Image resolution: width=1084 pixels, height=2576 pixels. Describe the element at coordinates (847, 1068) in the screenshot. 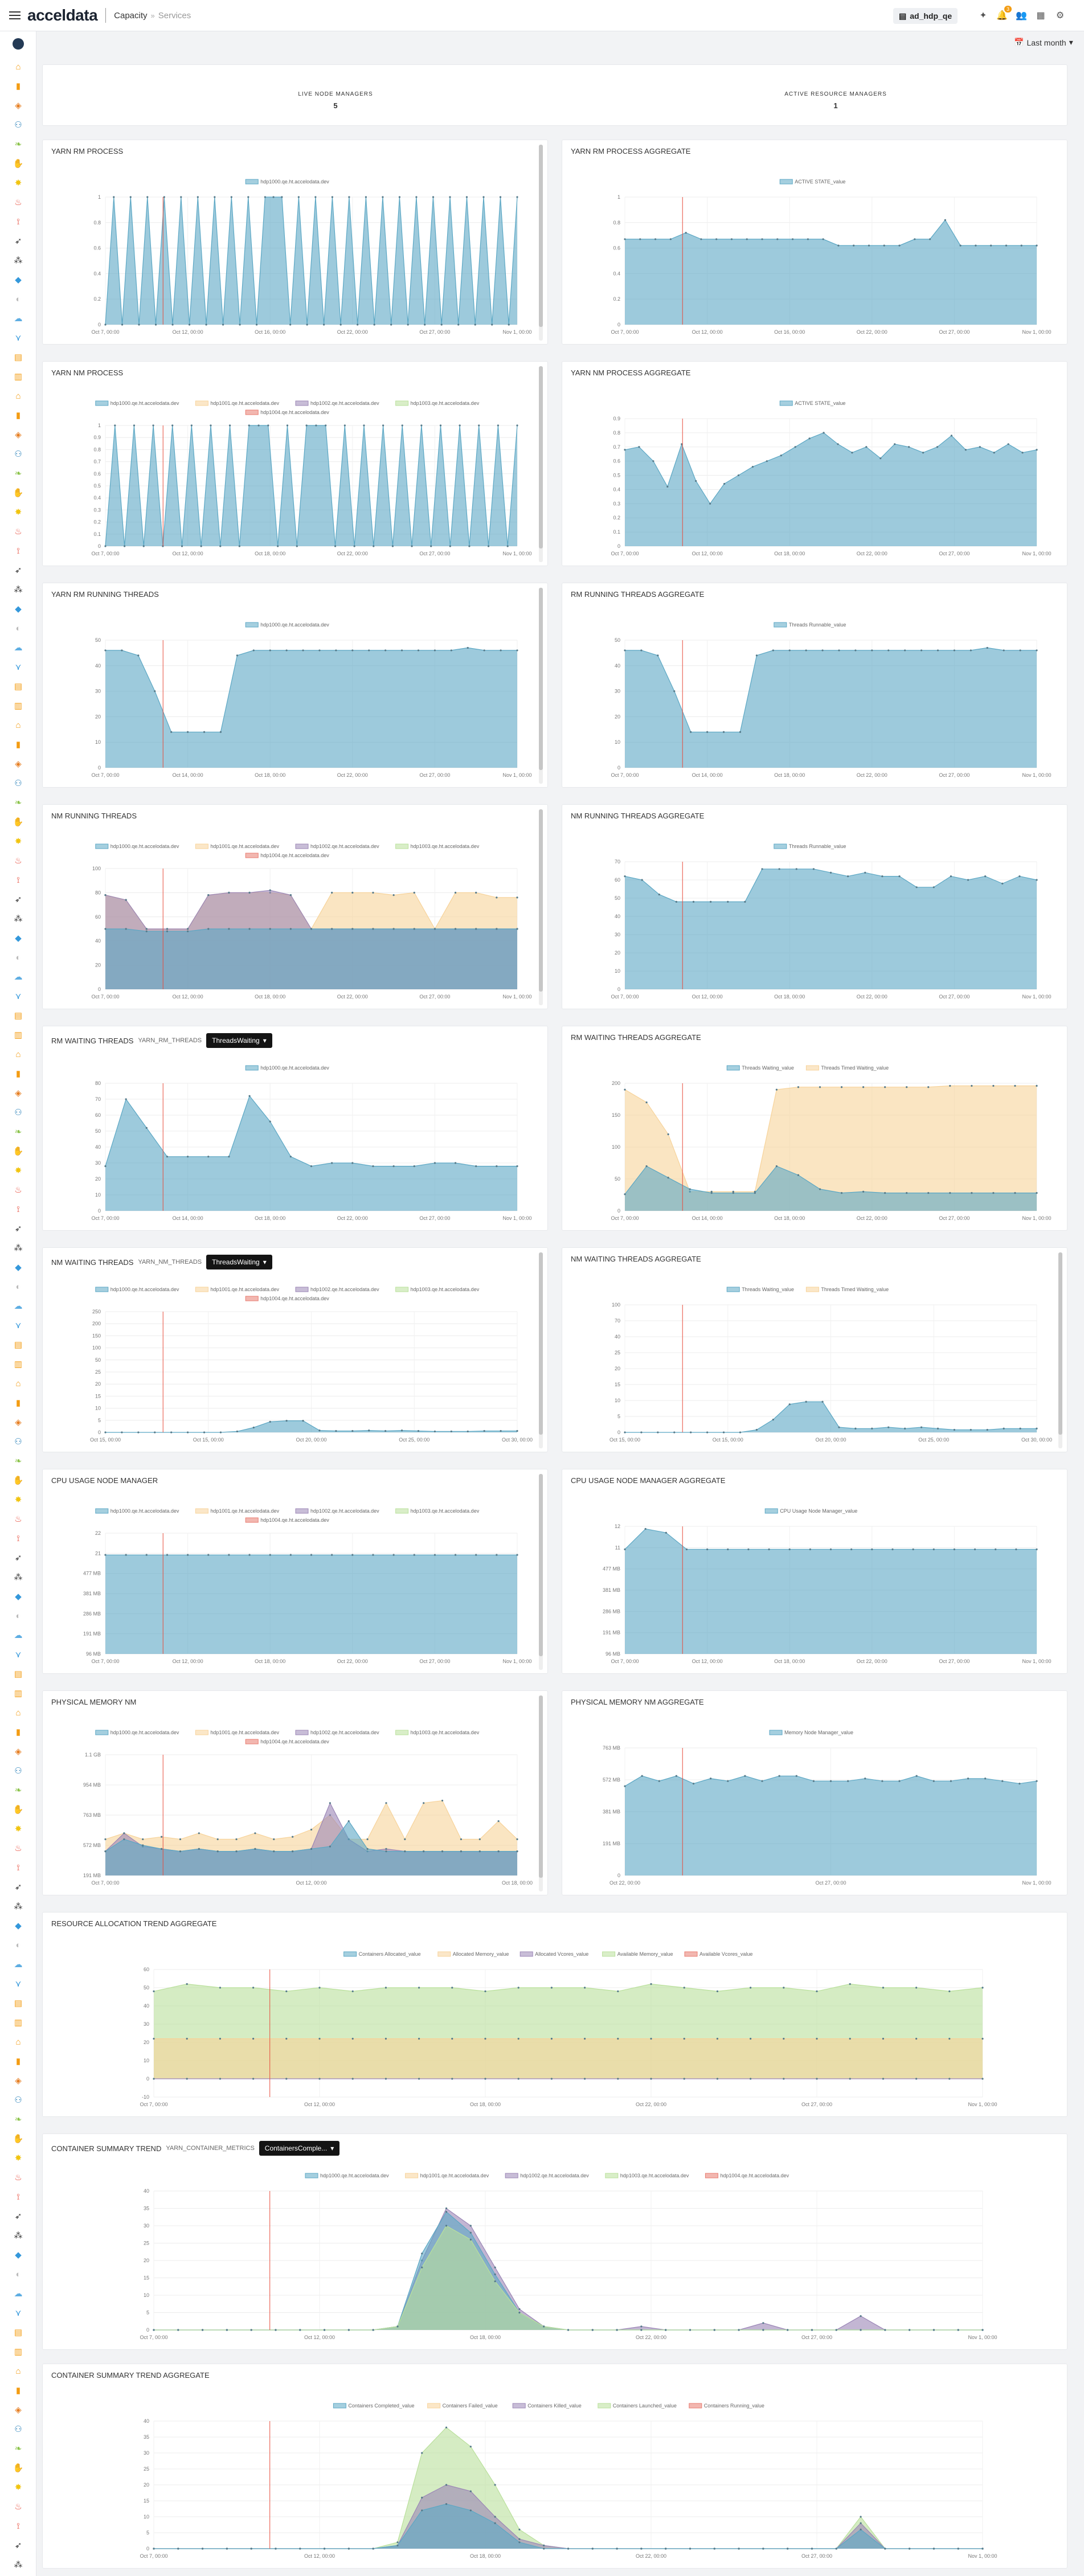

I see `legend-item: Threads Timed Waiting_value` at that location.